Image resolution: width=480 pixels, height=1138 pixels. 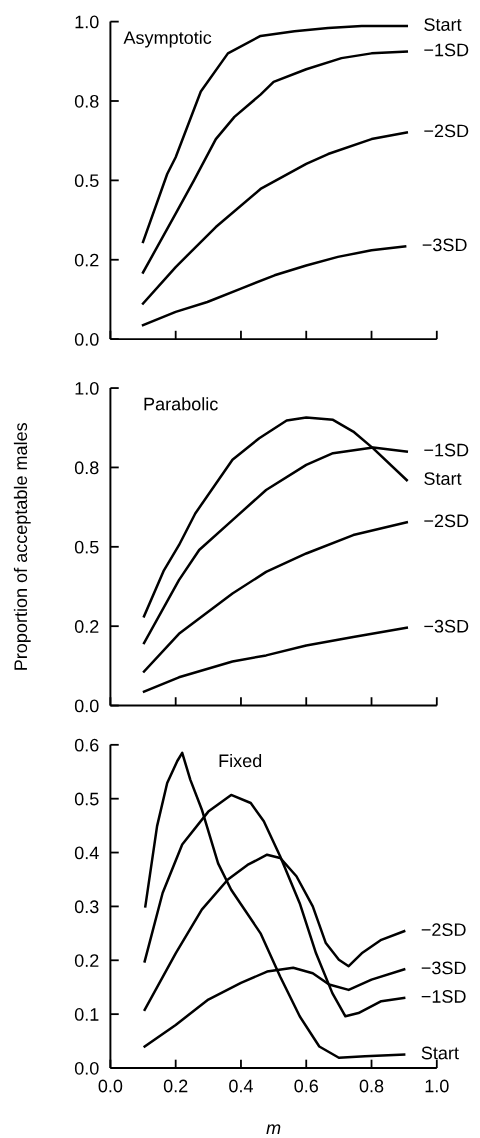 I want to click on y-axis-title: Proportion of acceptable males, so click(x=22, y=546).